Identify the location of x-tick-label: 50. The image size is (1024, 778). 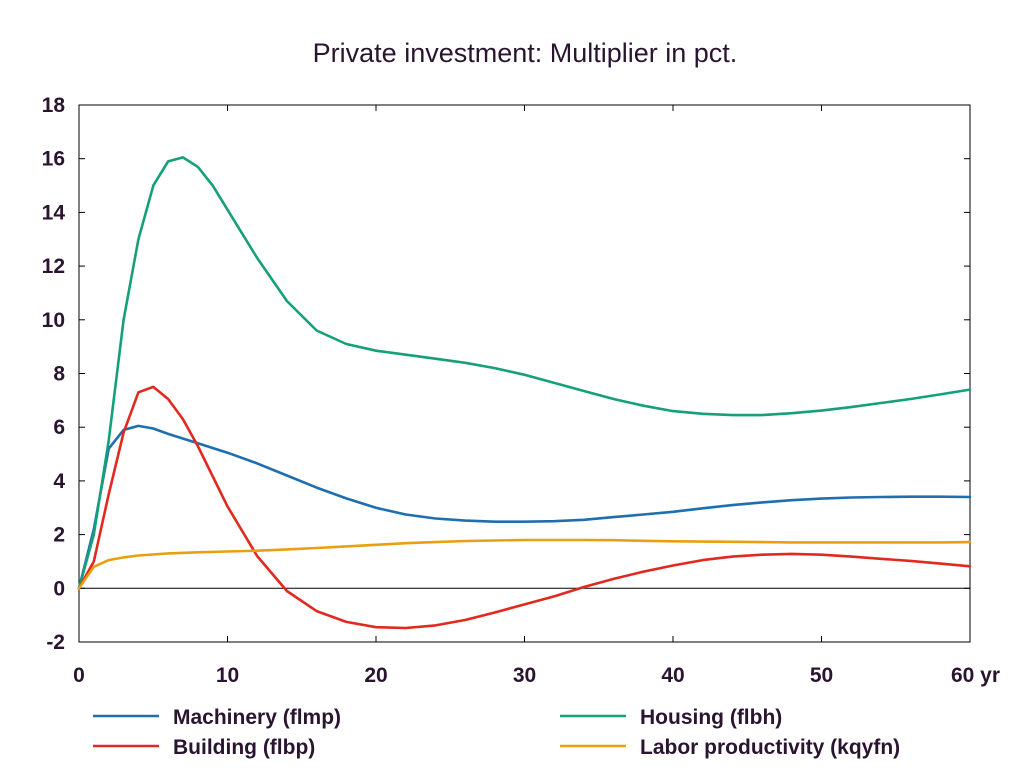
(821, 675).